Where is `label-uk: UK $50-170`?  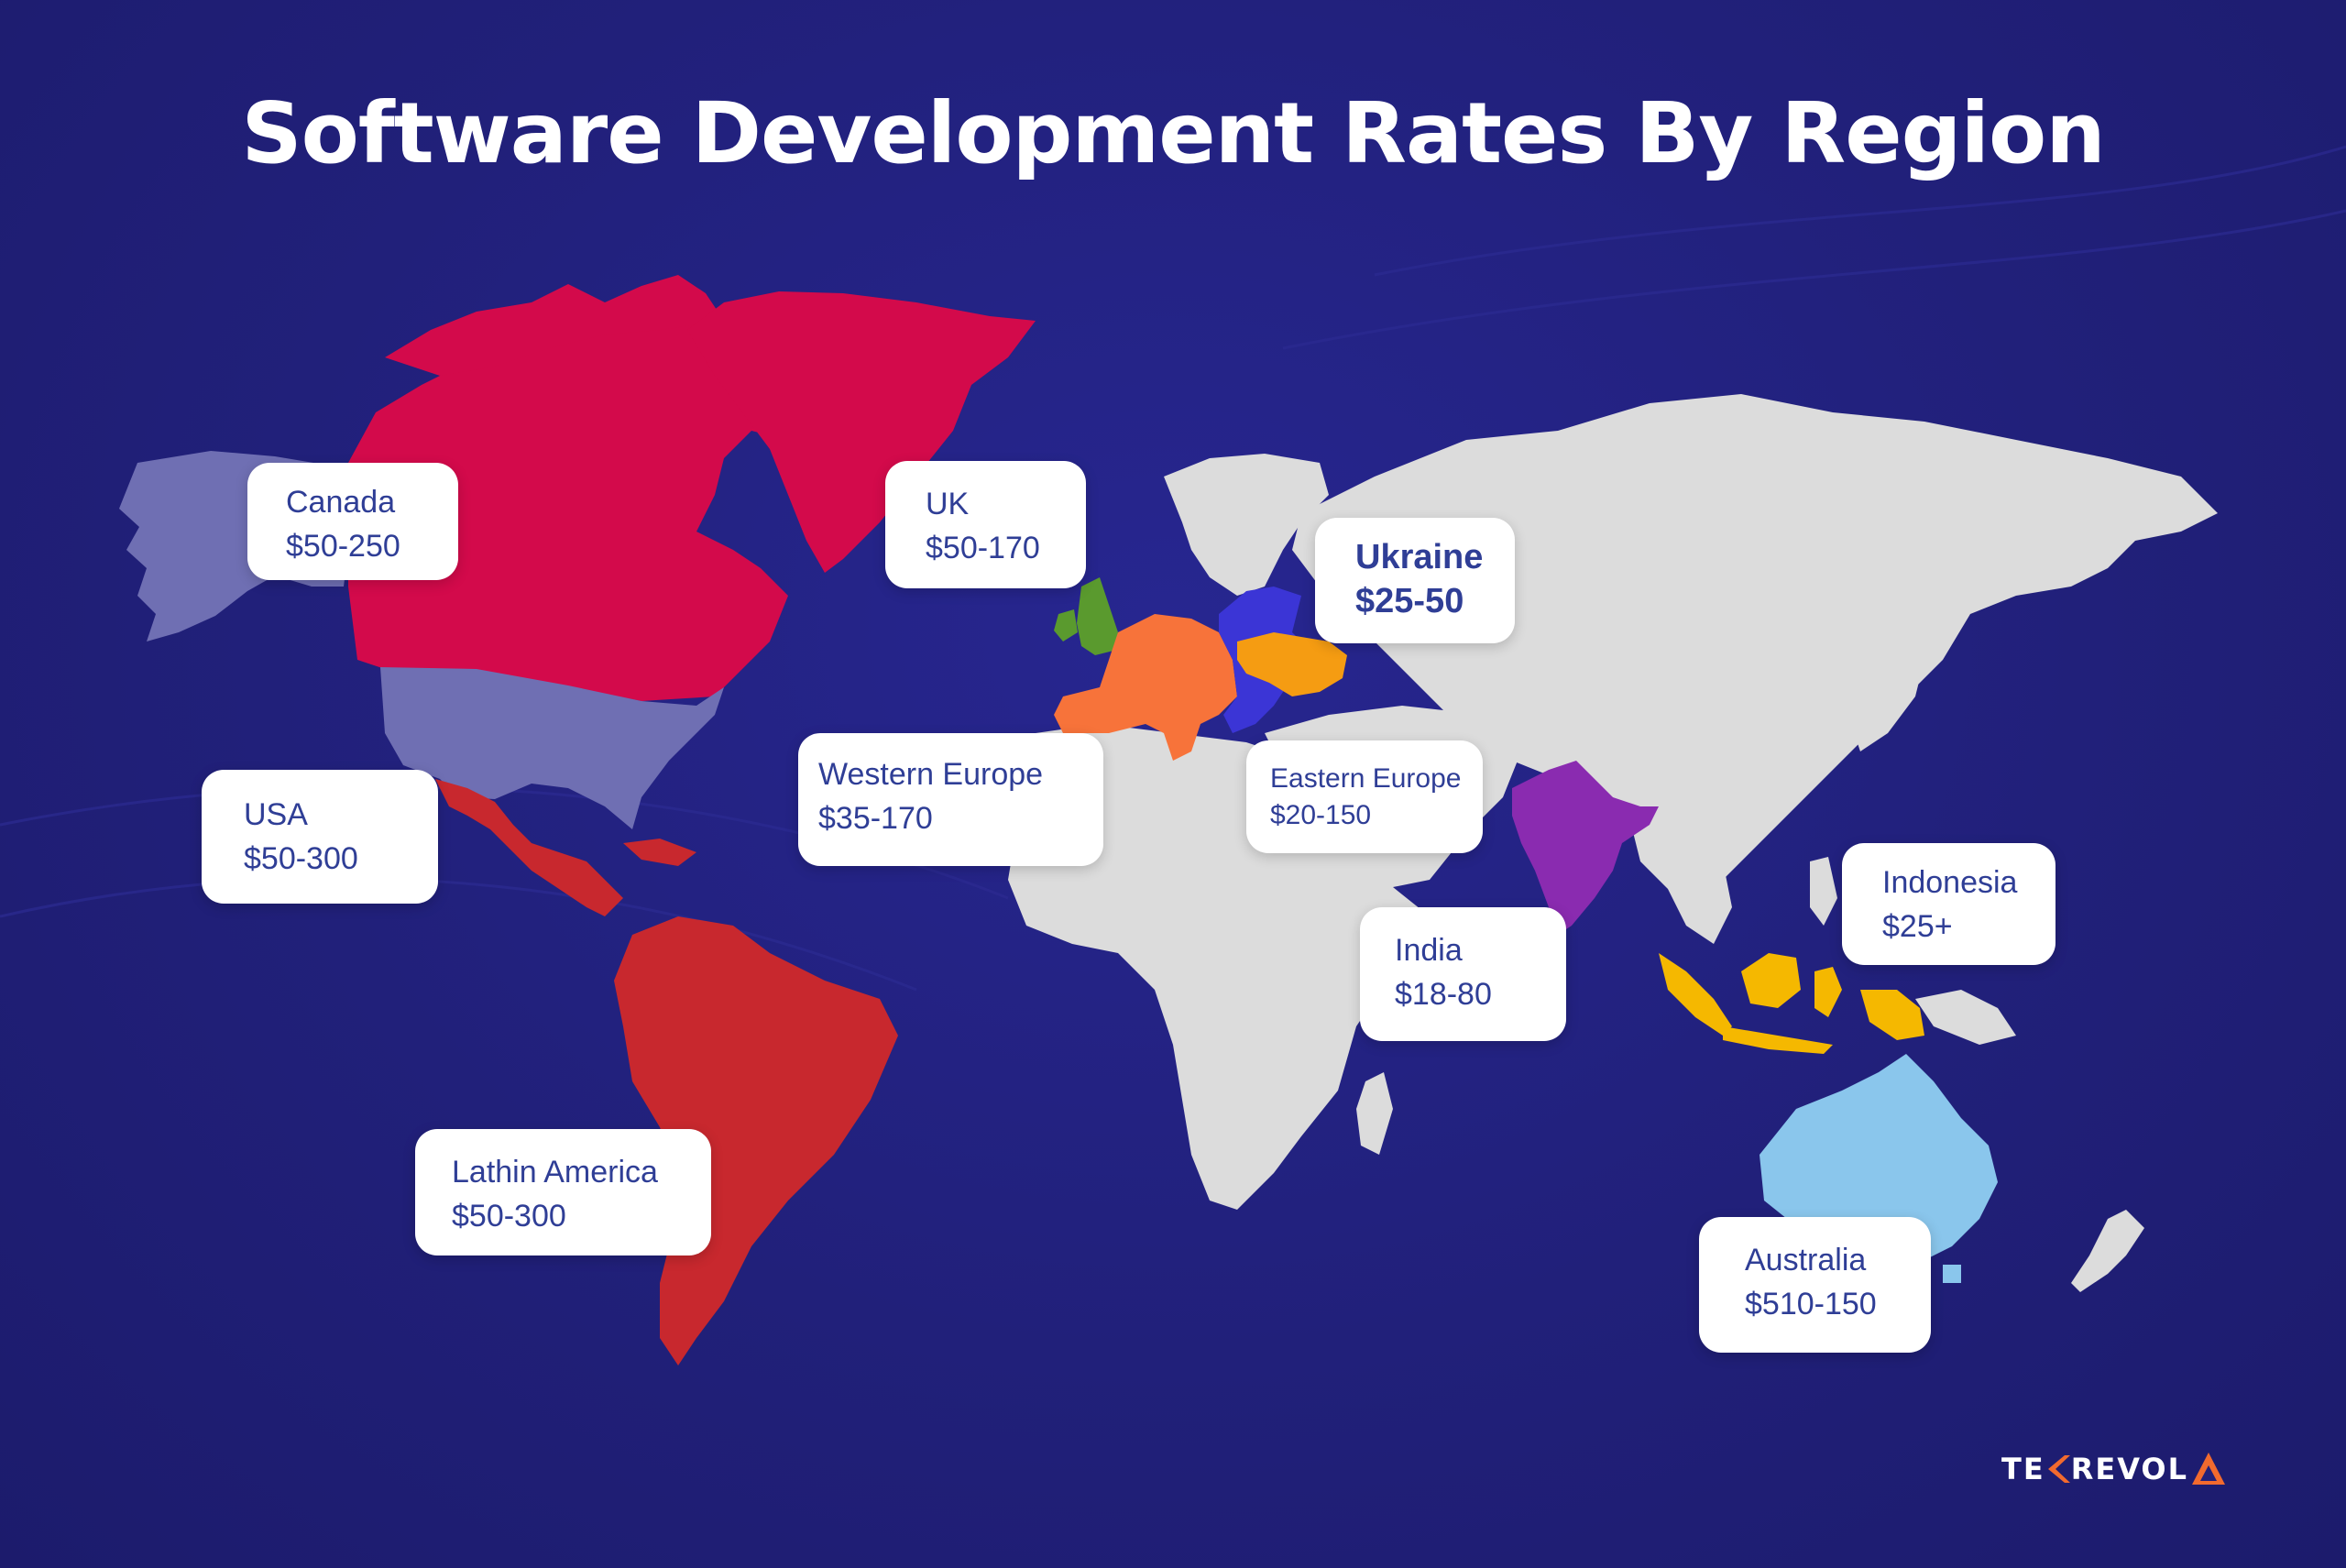
label-uk: UK $50-170 is located at coordinates (985, 524).